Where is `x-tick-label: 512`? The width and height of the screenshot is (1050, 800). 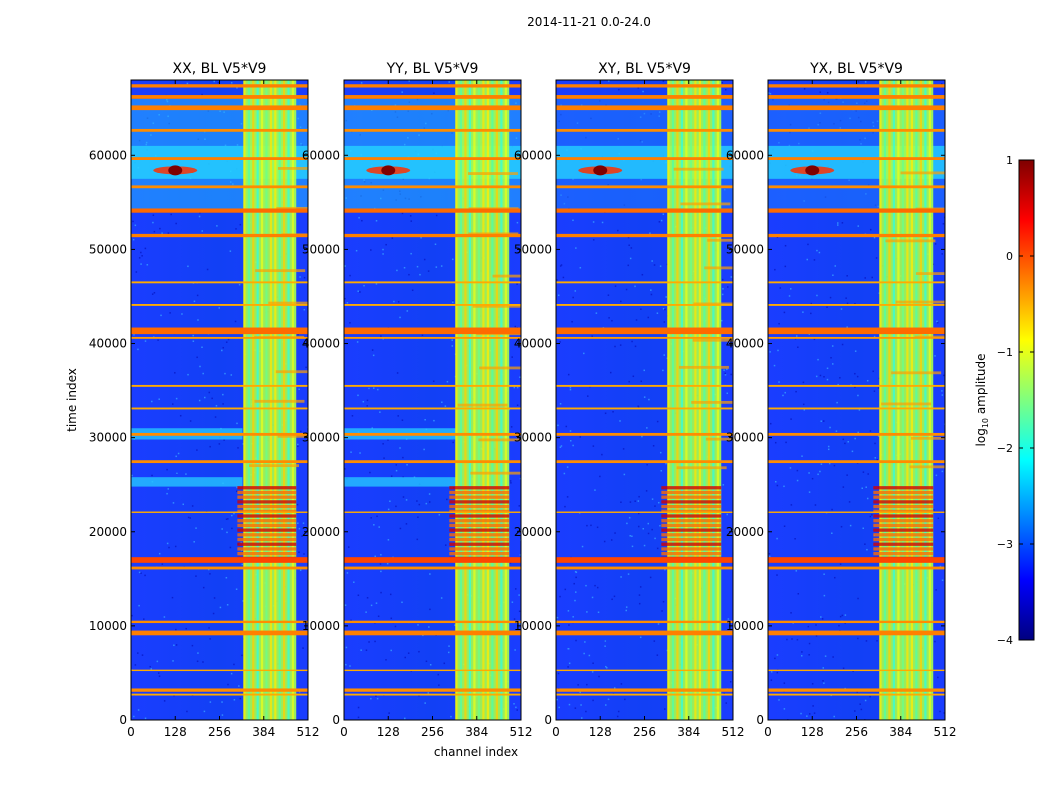 x-tick-label: 512 is located at coordinates (733, 732).